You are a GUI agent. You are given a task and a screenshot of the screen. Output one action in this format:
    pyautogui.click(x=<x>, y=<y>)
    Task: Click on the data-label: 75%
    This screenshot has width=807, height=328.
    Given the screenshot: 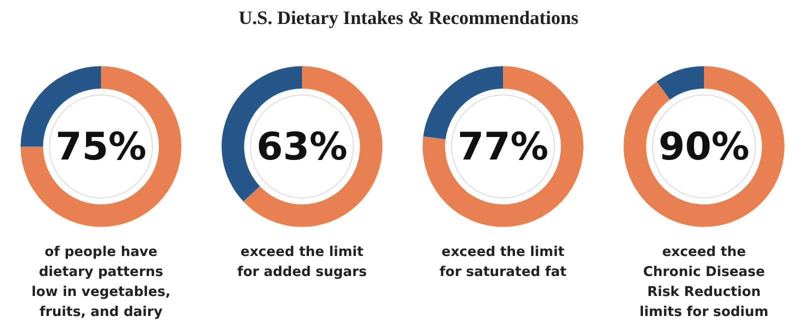 What is the action you would take?
    pyautogui.click(x=101, y=146)
    